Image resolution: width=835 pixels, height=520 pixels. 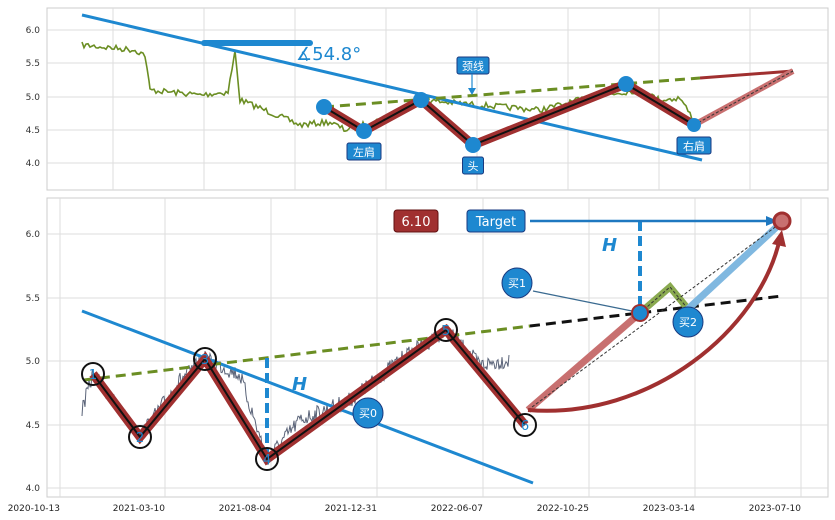 What do you see at coordinates (245, 509) in the screenshot?
I see `x-tick-label: 2021-08-04` at bounding box center [245, 509].